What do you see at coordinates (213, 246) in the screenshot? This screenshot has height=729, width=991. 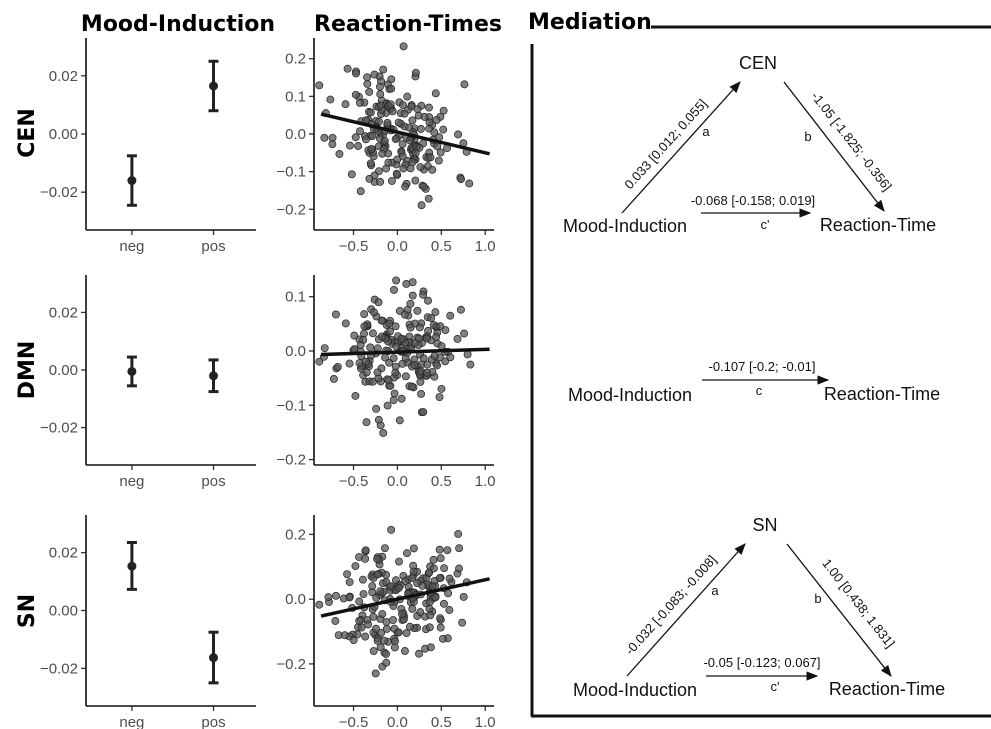 I see `x-tick-label: pos` at bounding box center [213, 246].